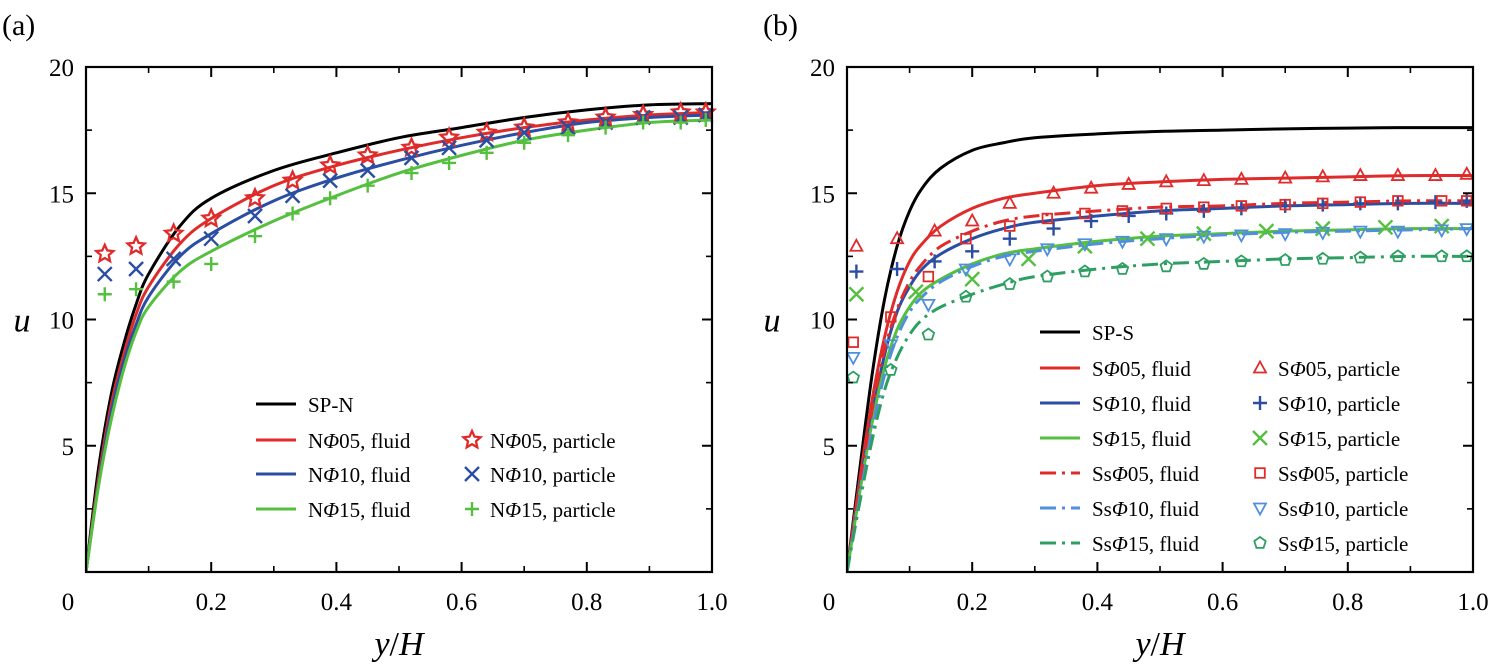 Image resolution: width=1495 pixels, height=667 pixels. What do you see at coordinates (1098, 602) in the screenshot?
I see `x-tick-label: 0.4` at bounding box center [1098, 602].